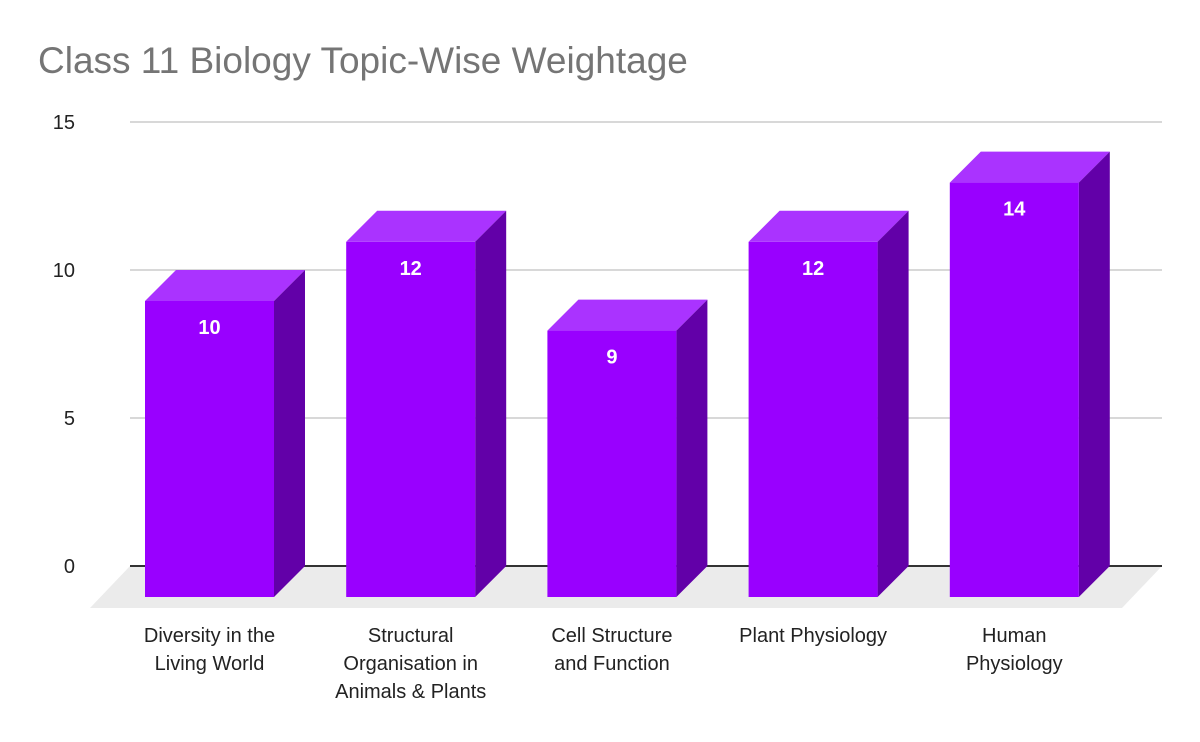 The image size is (1200, 742). Describe the element at coordinates (64, 271) in the screenshot. I see `y-tick-label: 10` at that location.